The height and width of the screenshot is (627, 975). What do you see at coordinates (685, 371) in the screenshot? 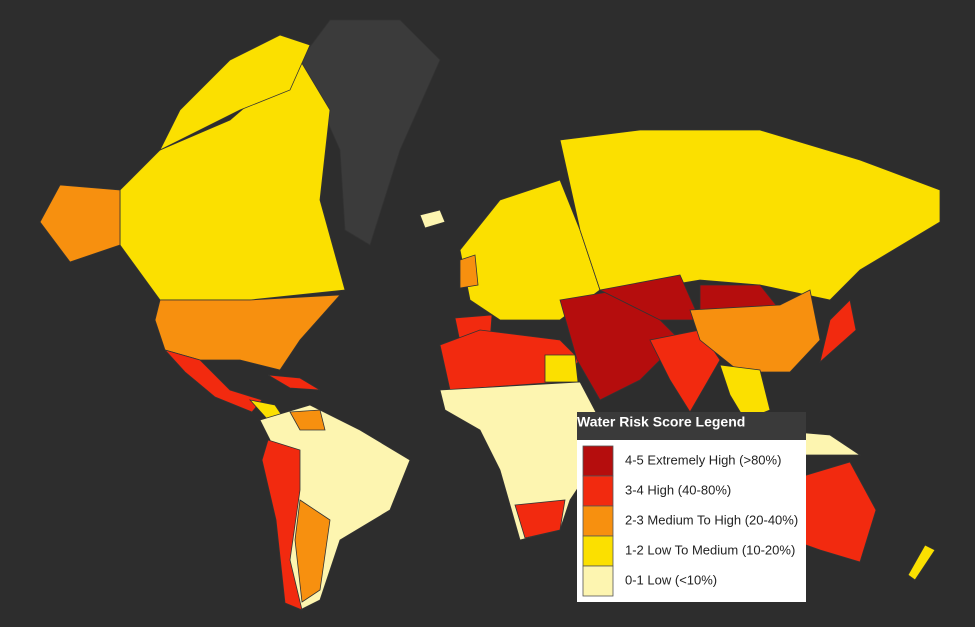
I see `india` at bounding box center [685, 371].